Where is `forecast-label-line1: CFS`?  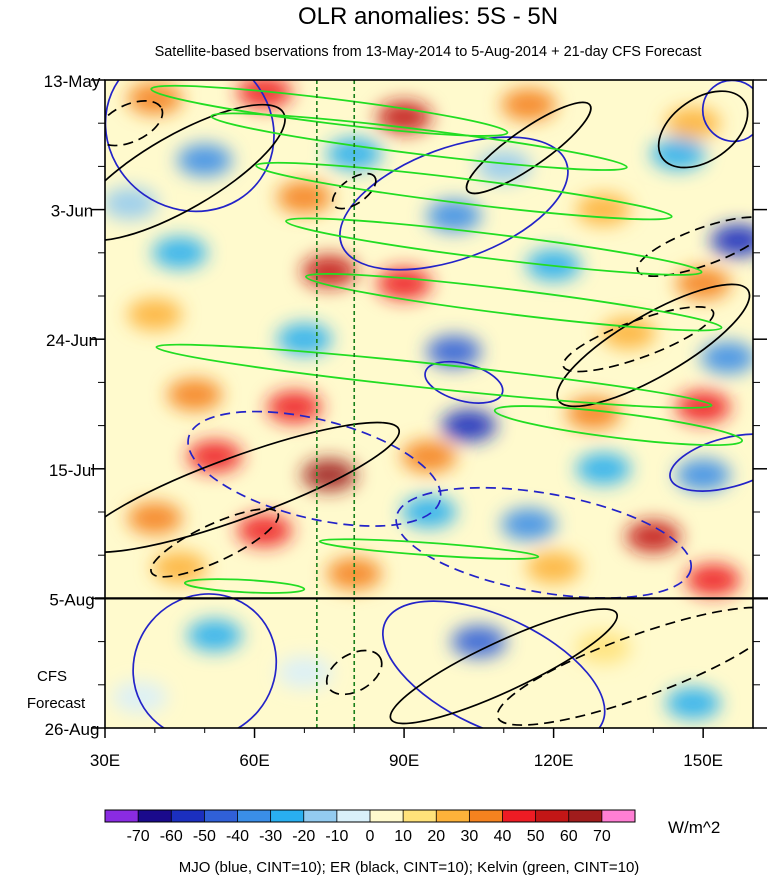
forecast-label-line1: CFS is located at coordinates (52, 676).